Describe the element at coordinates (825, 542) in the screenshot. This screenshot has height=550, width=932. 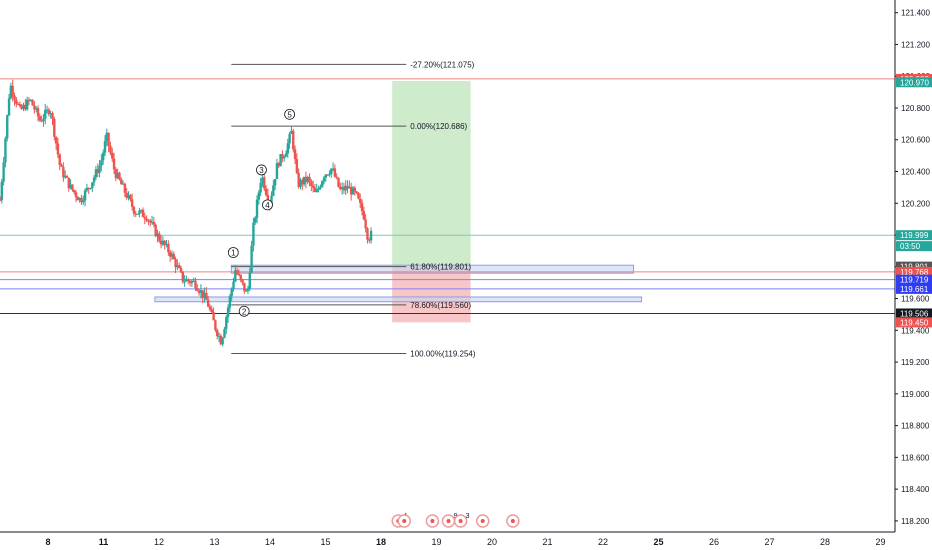
I see `time-tick-28: 28` at that location.